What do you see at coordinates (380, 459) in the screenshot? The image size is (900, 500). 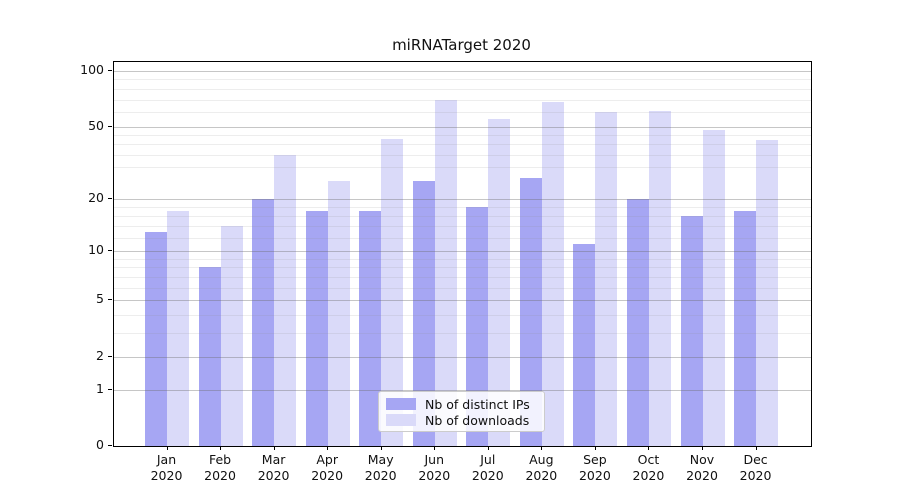 I see `x-tick-month: May` at bounding box center [380, 459].